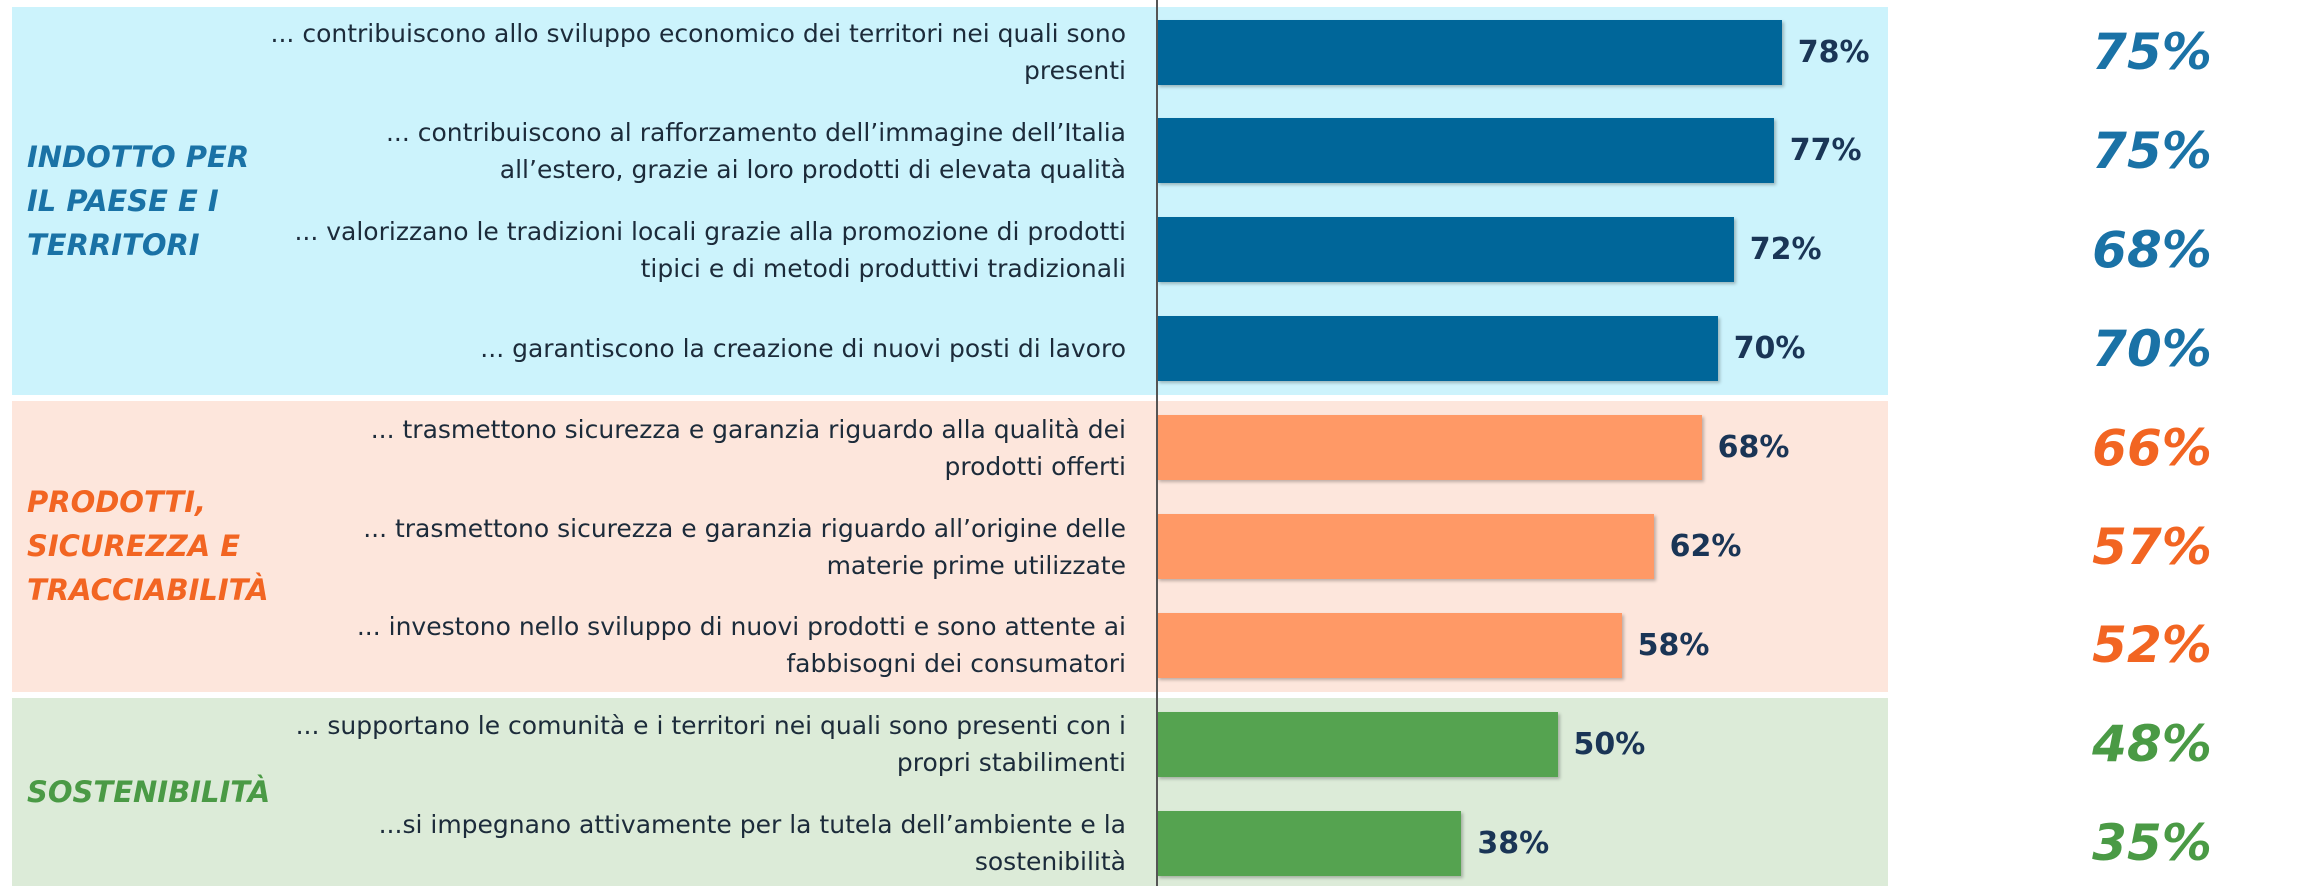  I want to click on compare-label: 66%, so click(2152, 447).